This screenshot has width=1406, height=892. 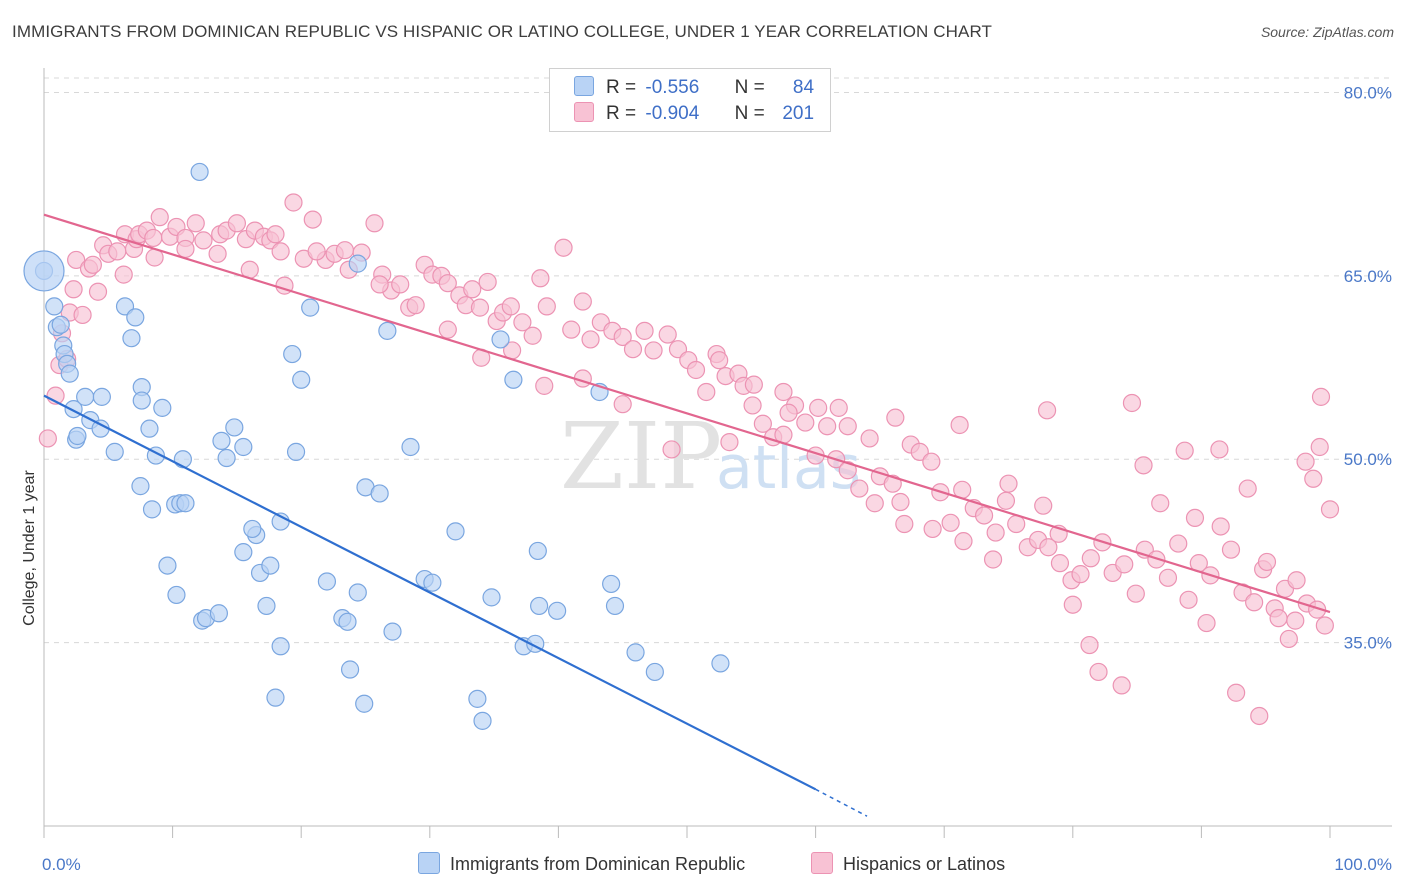 I want to click on bottom-legend-blue-label: Immigrants from Dominican Republic, so click(x=598, y=864).